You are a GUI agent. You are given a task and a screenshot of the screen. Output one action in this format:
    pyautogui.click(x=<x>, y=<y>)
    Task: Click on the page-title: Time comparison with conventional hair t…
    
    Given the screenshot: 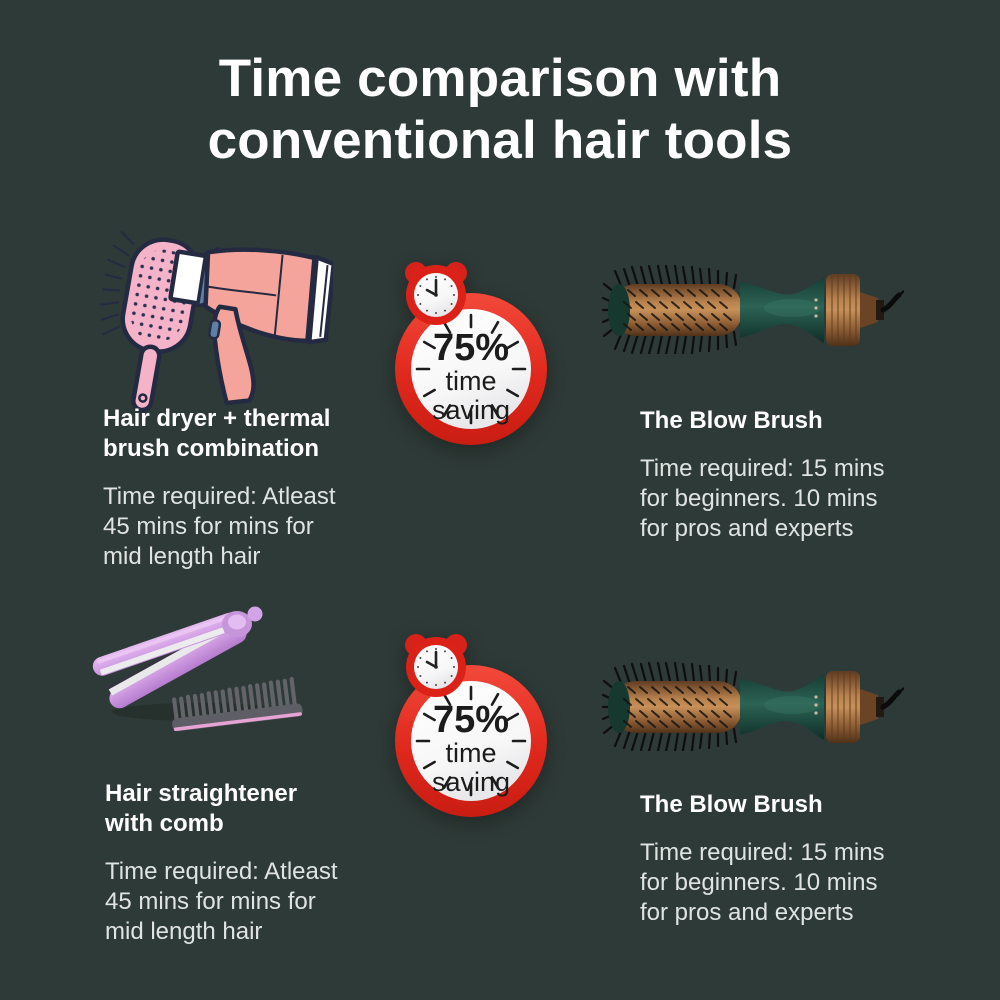 What is the action you would take?
    pyautogui.click(x=500, y=109)
    